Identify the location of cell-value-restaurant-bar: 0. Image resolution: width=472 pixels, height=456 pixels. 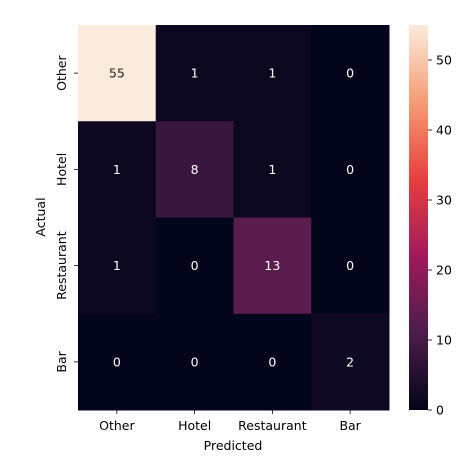
(350, 265).